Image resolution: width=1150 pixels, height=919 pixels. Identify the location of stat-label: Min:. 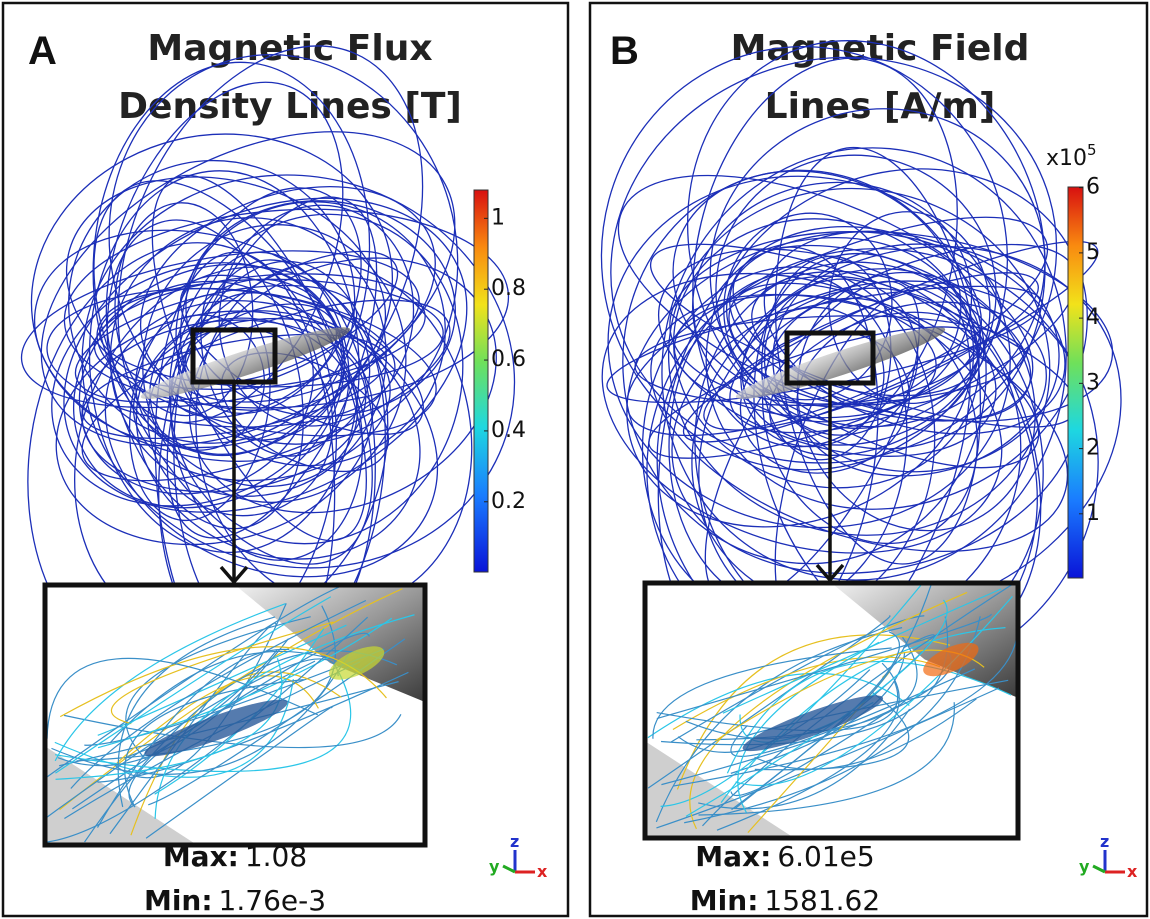
(724, 900).